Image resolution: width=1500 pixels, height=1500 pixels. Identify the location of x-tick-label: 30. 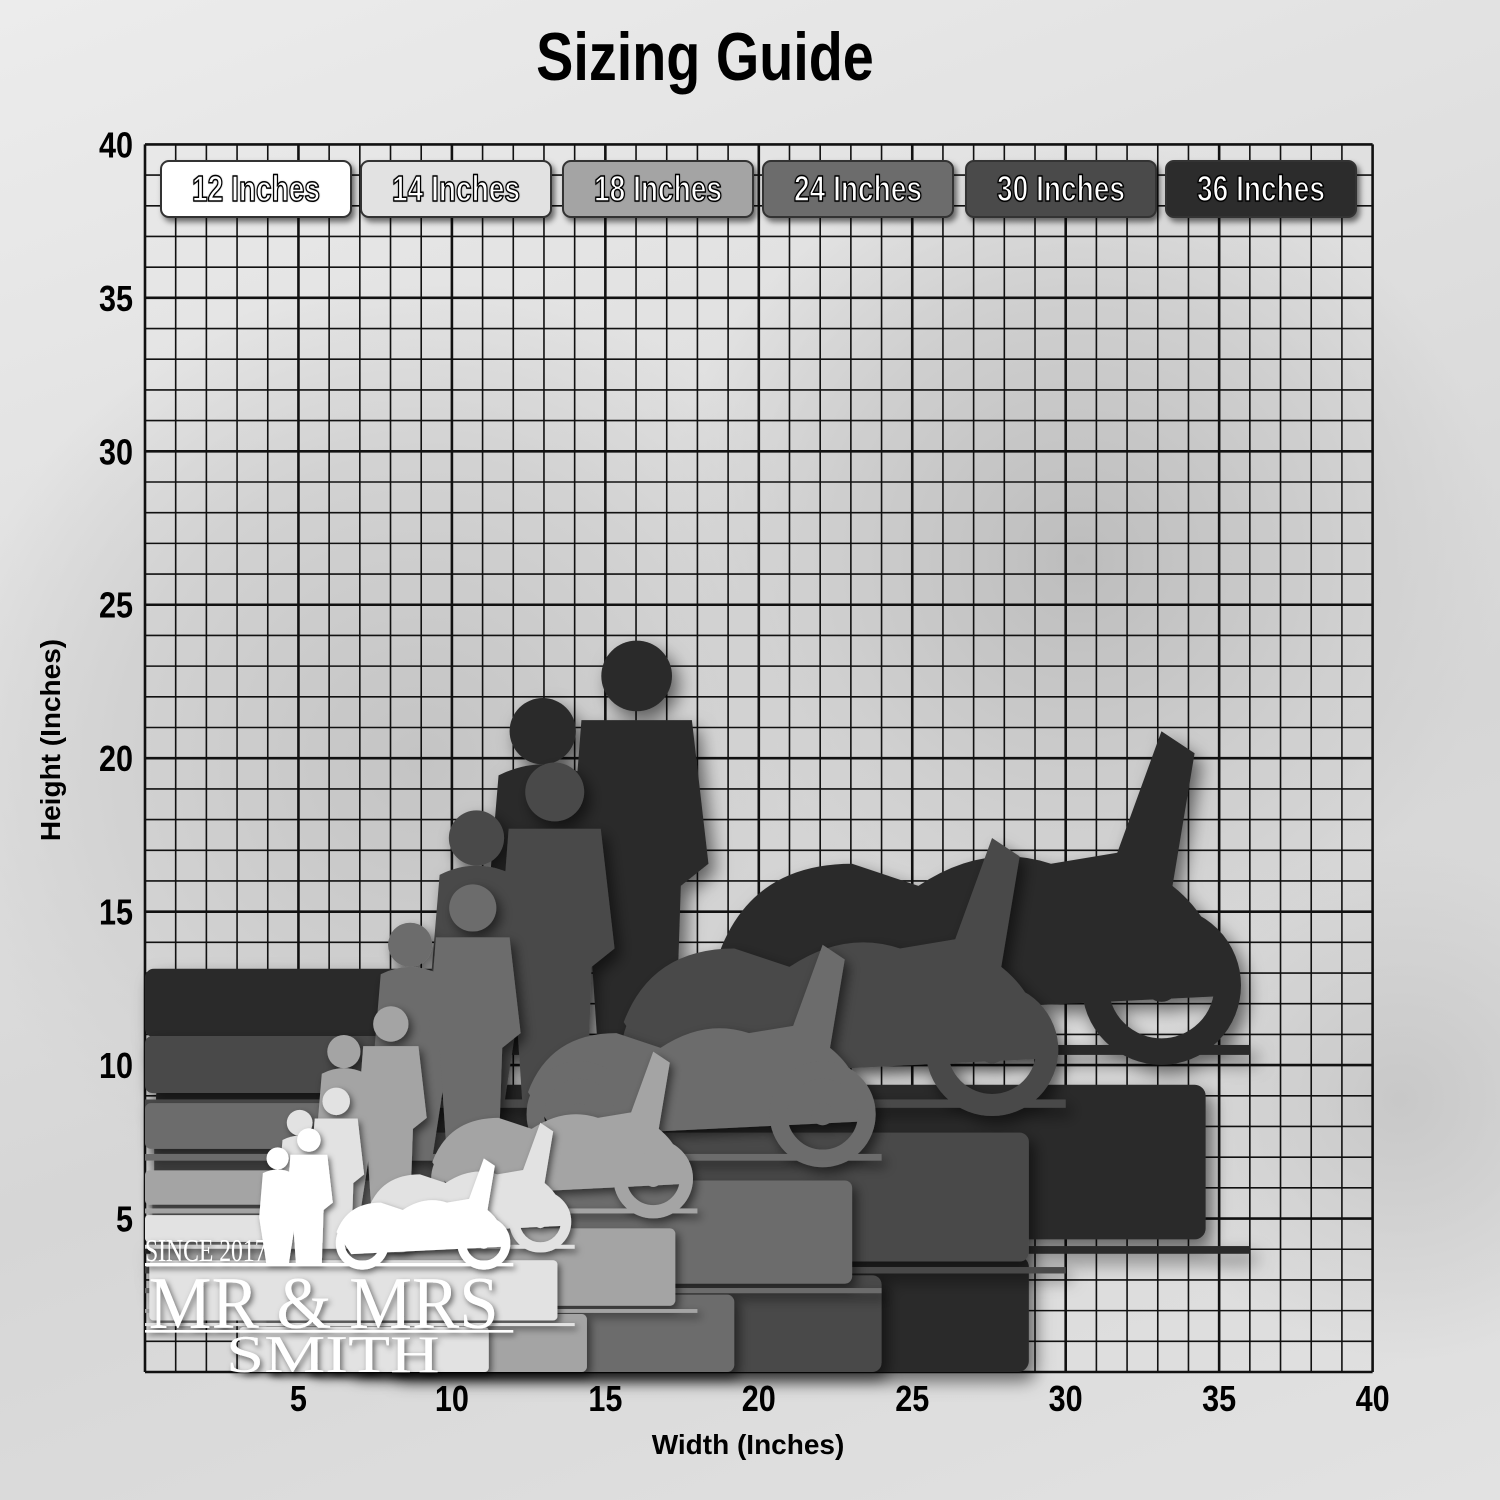
(1066, 1400).